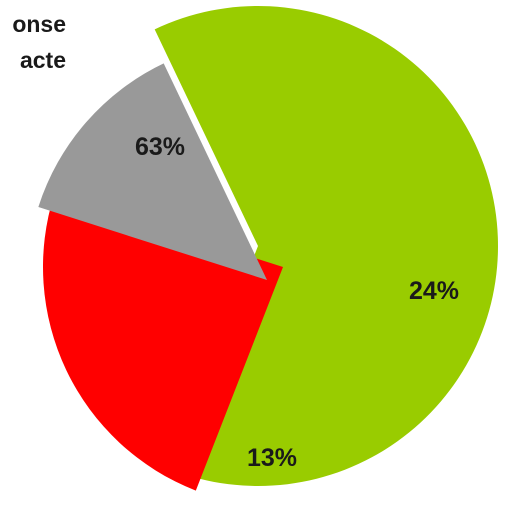 Image resolution: width=508 pixels, height=515 pixels. Describe the element at coordinates (160, 147) in the screenshot. I see `slice-label-63: 63%` at that location.